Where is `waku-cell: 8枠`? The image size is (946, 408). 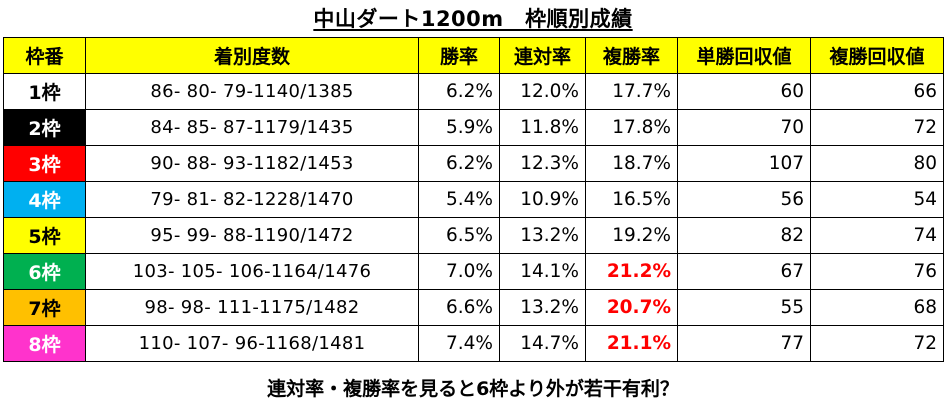 waku-cell: 8枠 is located at coordinates (44, 343).